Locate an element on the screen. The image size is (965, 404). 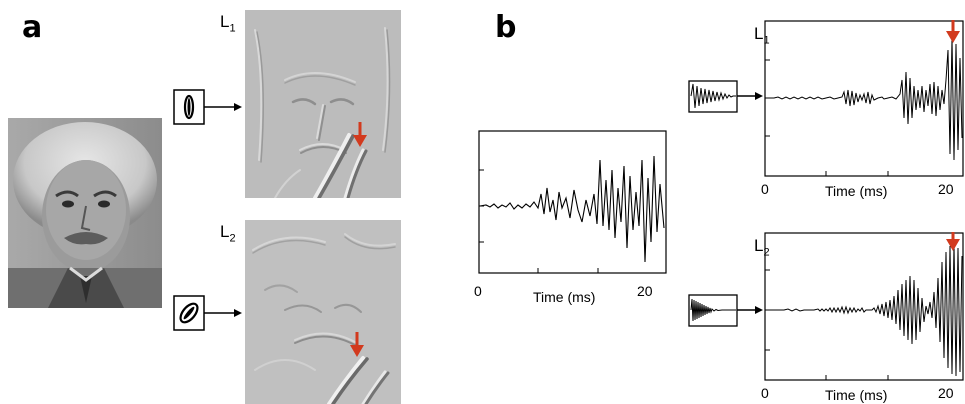
growing-filter-icon is located at coordinates (725, 310).